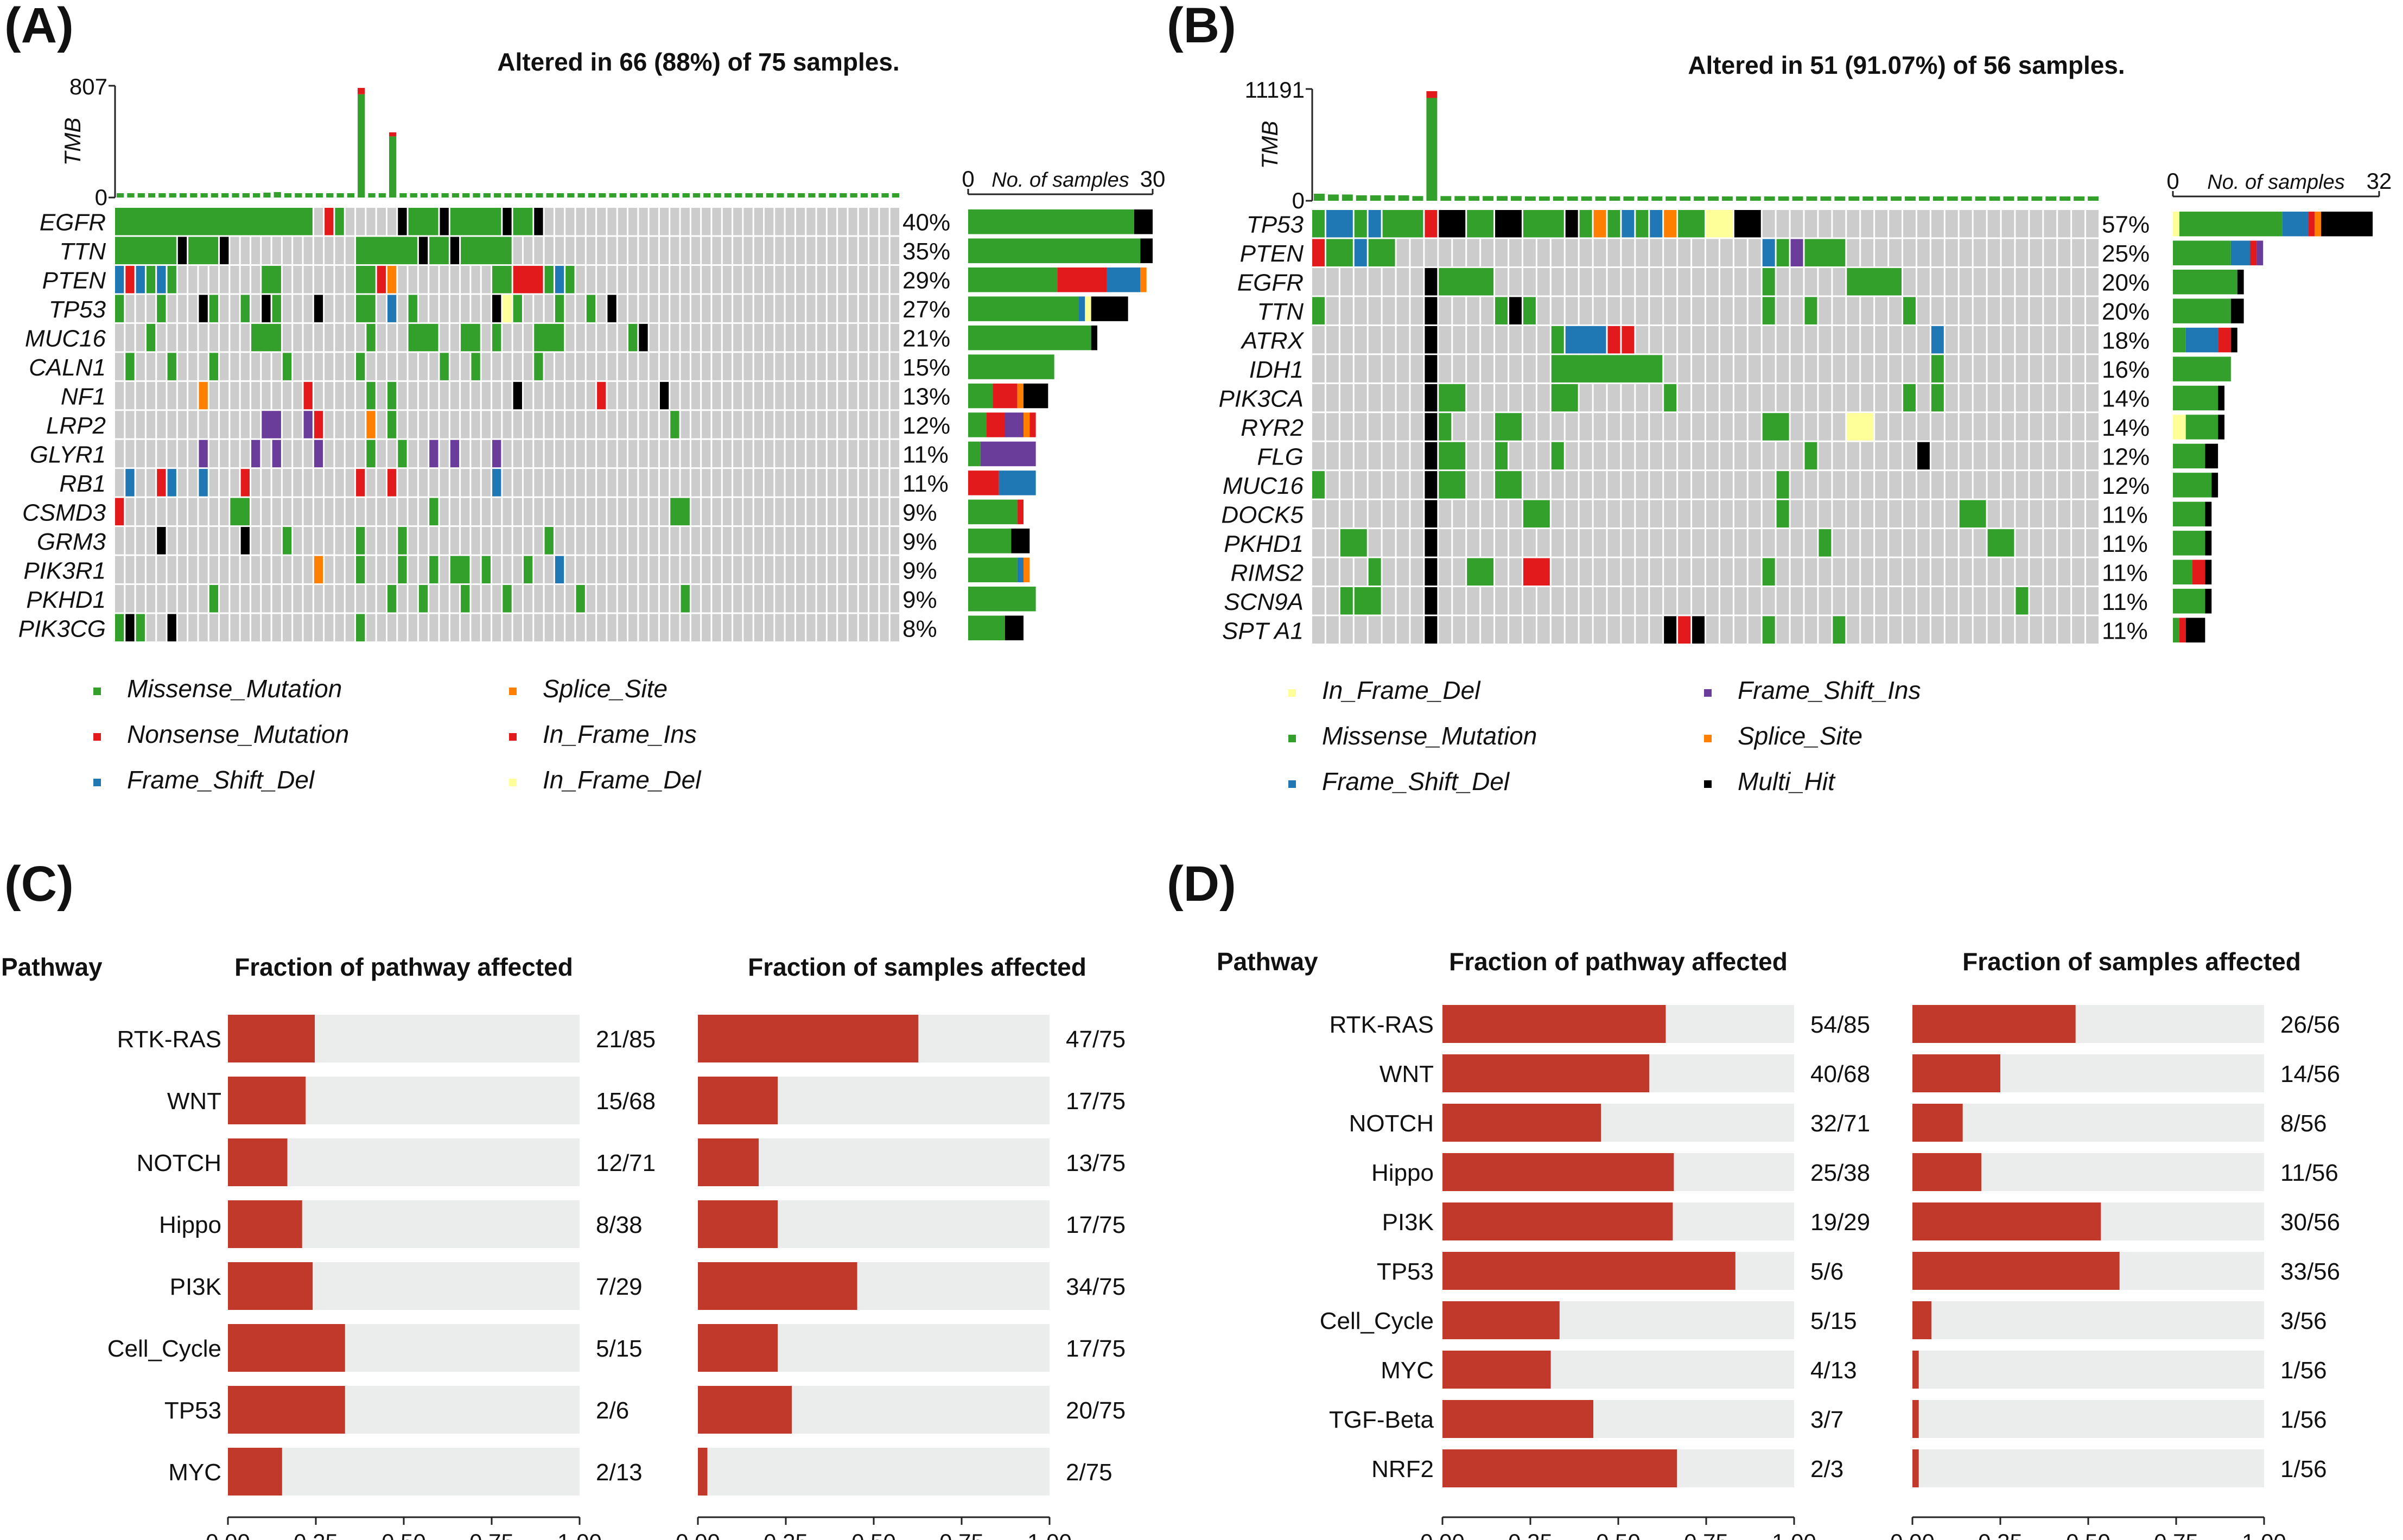 The width and height of the screenshot is (2403, 1540). What do you see at coordinates (1281, 311) in the screenshot?
I see `gene-label-ttn: TTN` at bounding box center [1281, 311].